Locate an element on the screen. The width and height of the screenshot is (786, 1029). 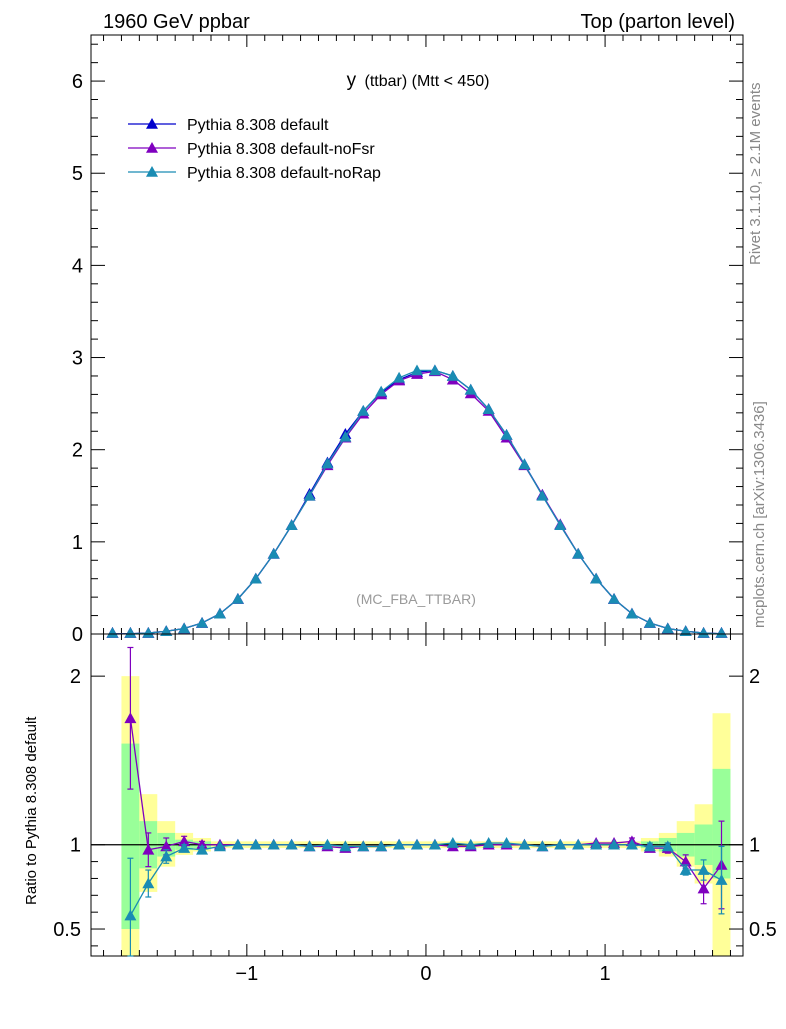
ratio-y-tick-label-right: 2 is located at coordinates (754, 677).